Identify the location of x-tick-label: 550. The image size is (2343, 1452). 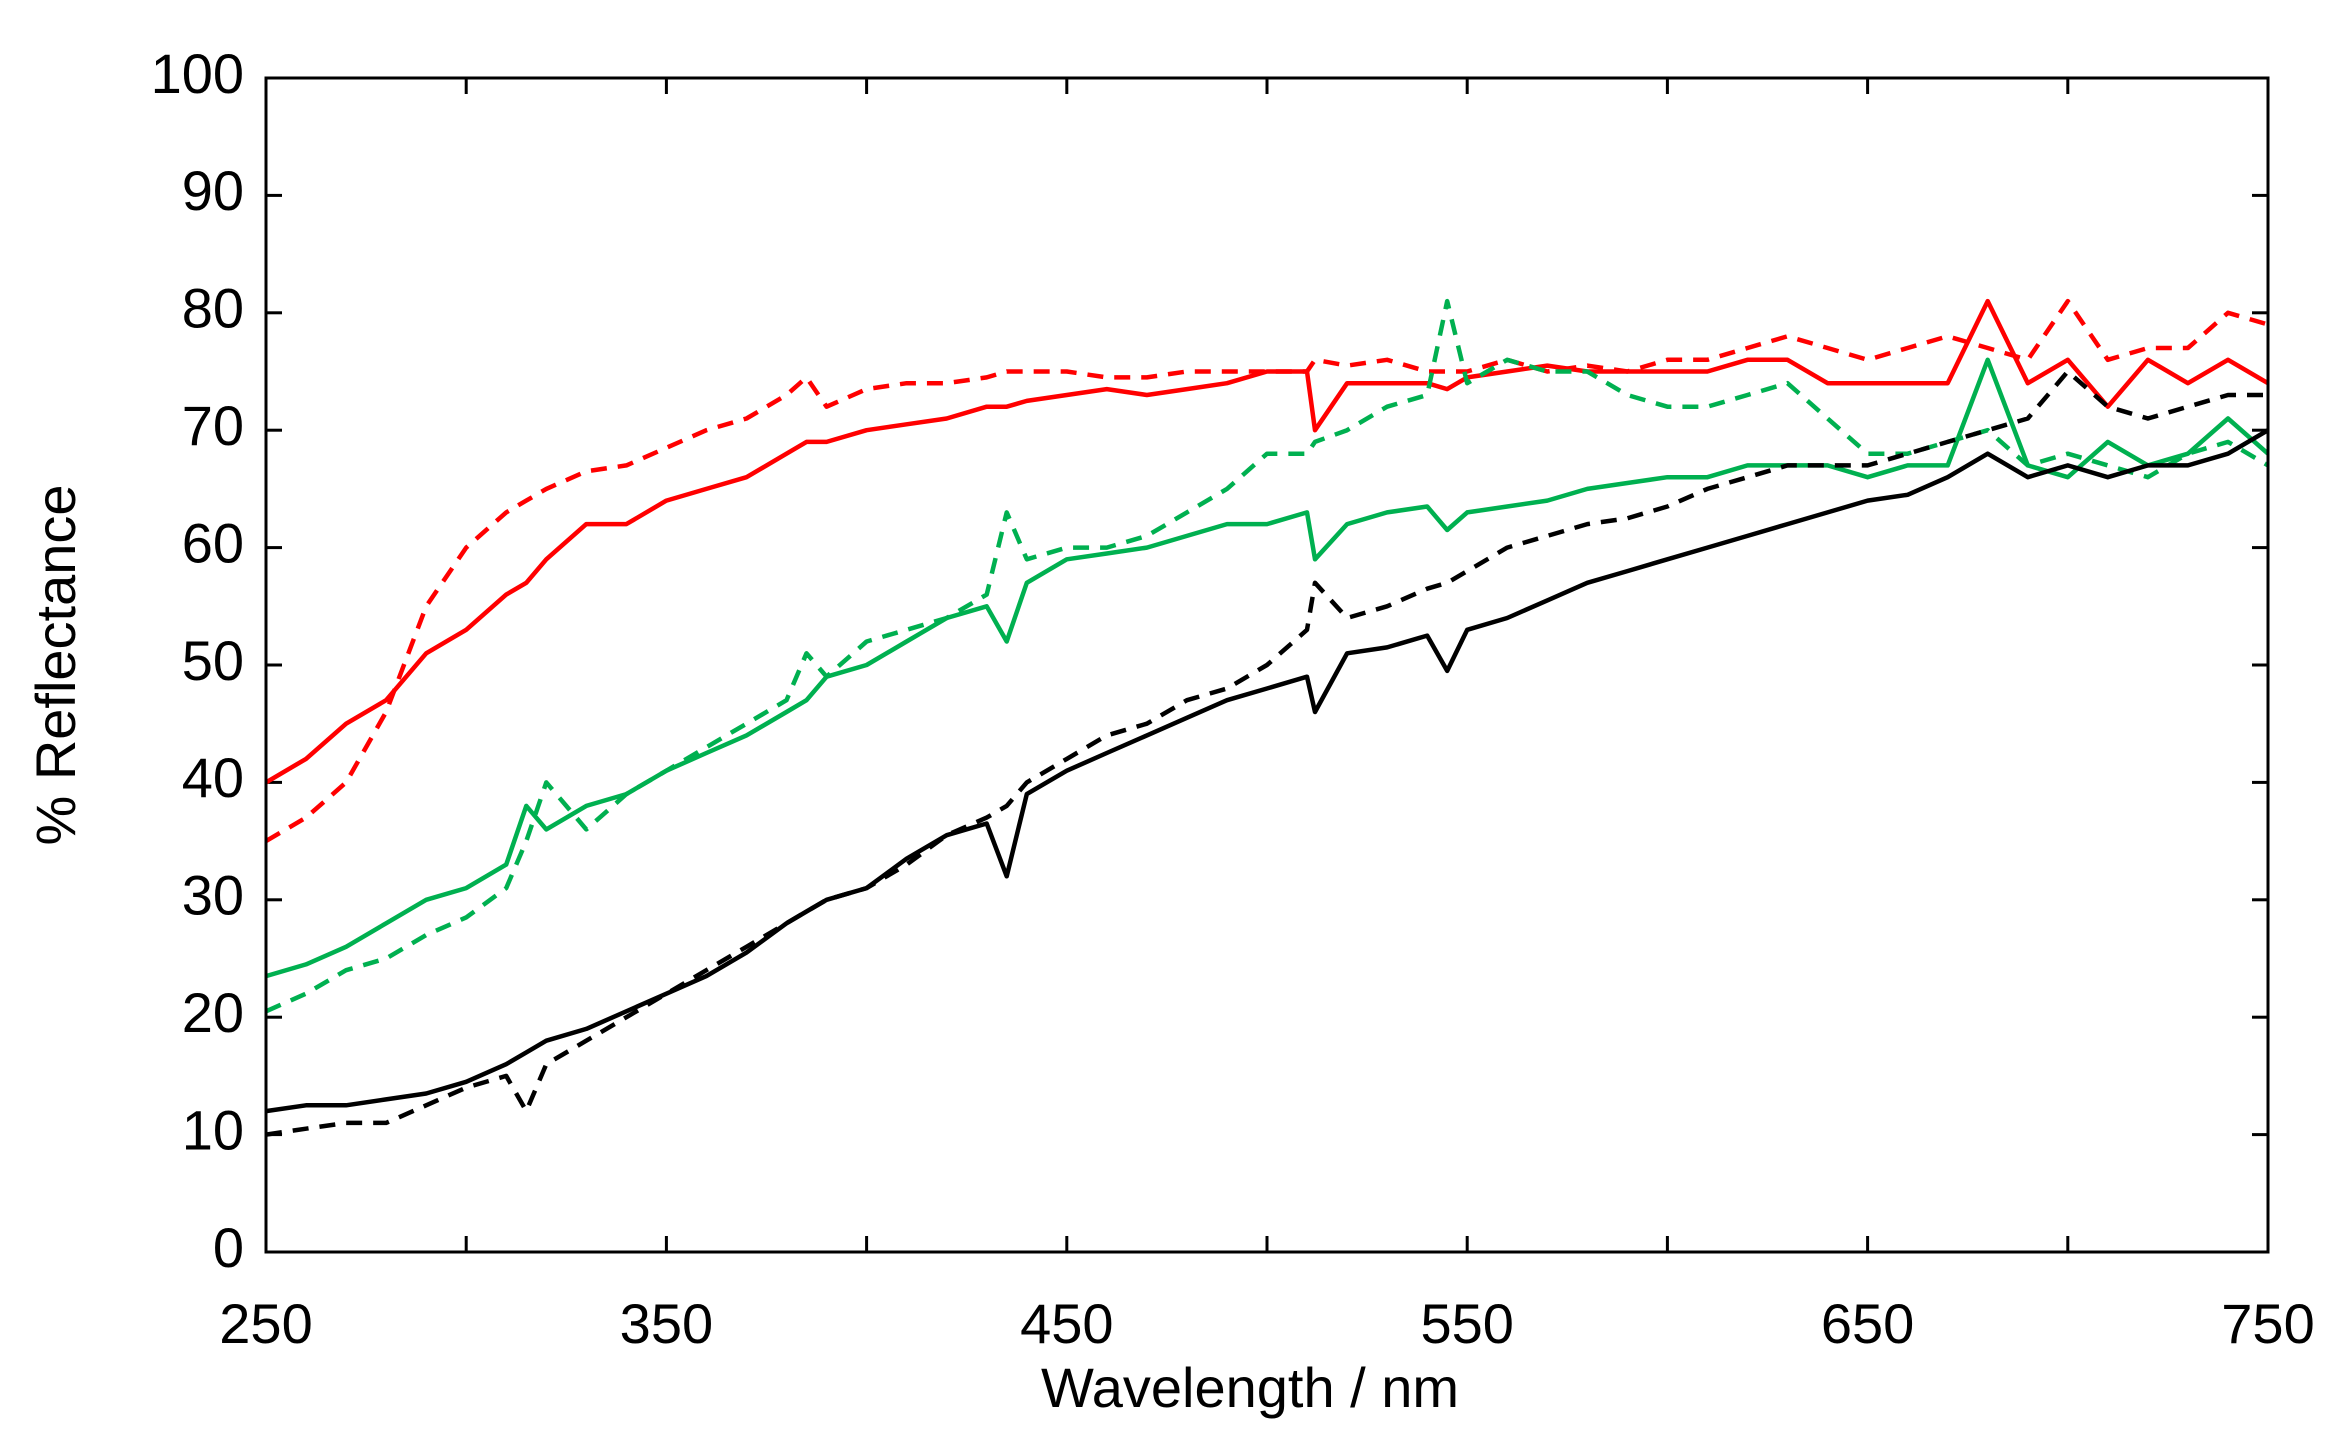
(1466, 1323).